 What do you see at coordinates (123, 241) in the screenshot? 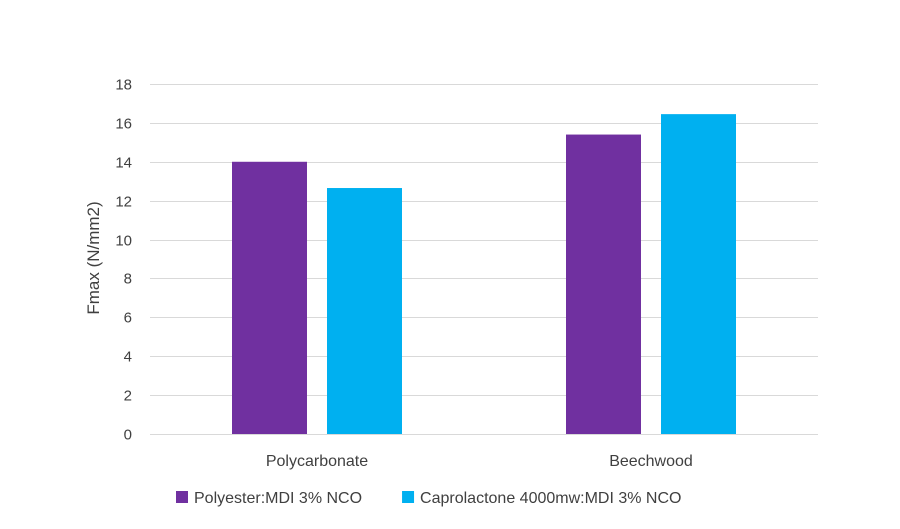
I see `y-tick-label: 10` at bounding box center [123, 241].